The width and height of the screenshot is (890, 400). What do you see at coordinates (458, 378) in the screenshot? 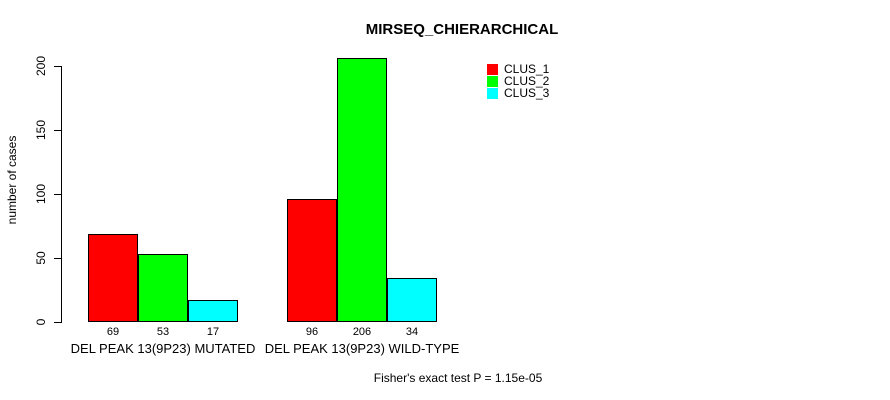
I see `footer-note: Fisher's exact test P = 1.15e-05` at bounding box center [458, 378].